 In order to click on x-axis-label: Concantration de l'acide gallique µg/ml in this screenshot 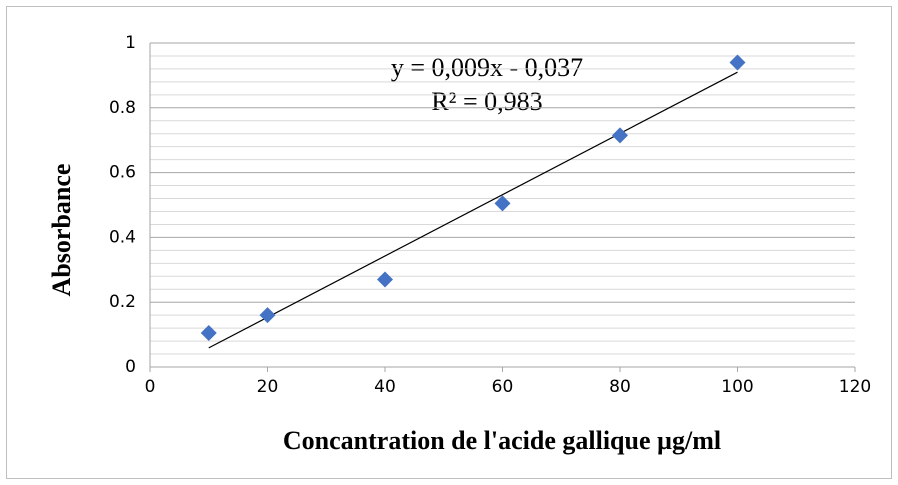, I will do `click(502, 440)`.